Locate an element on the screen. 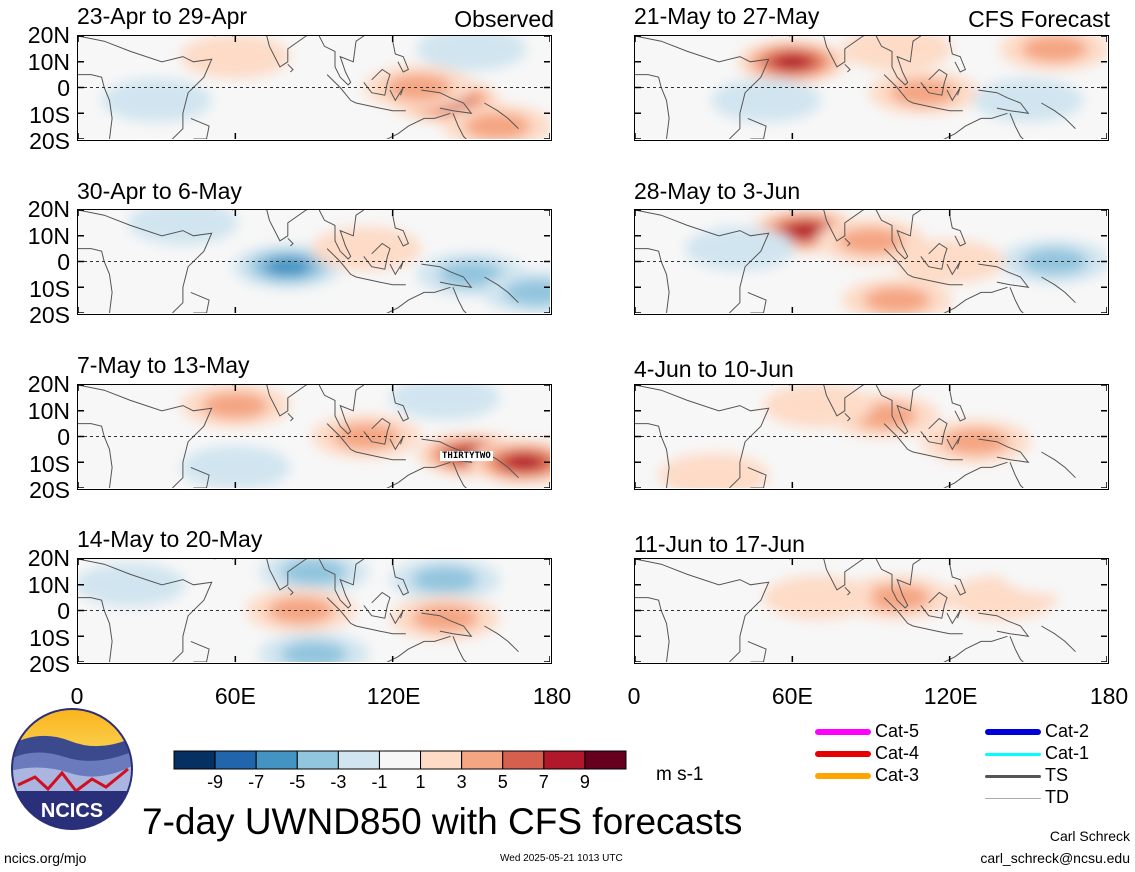 This screenshot has width=1135, height=872. storm-legend-line is located at coordinates (1013, 776).